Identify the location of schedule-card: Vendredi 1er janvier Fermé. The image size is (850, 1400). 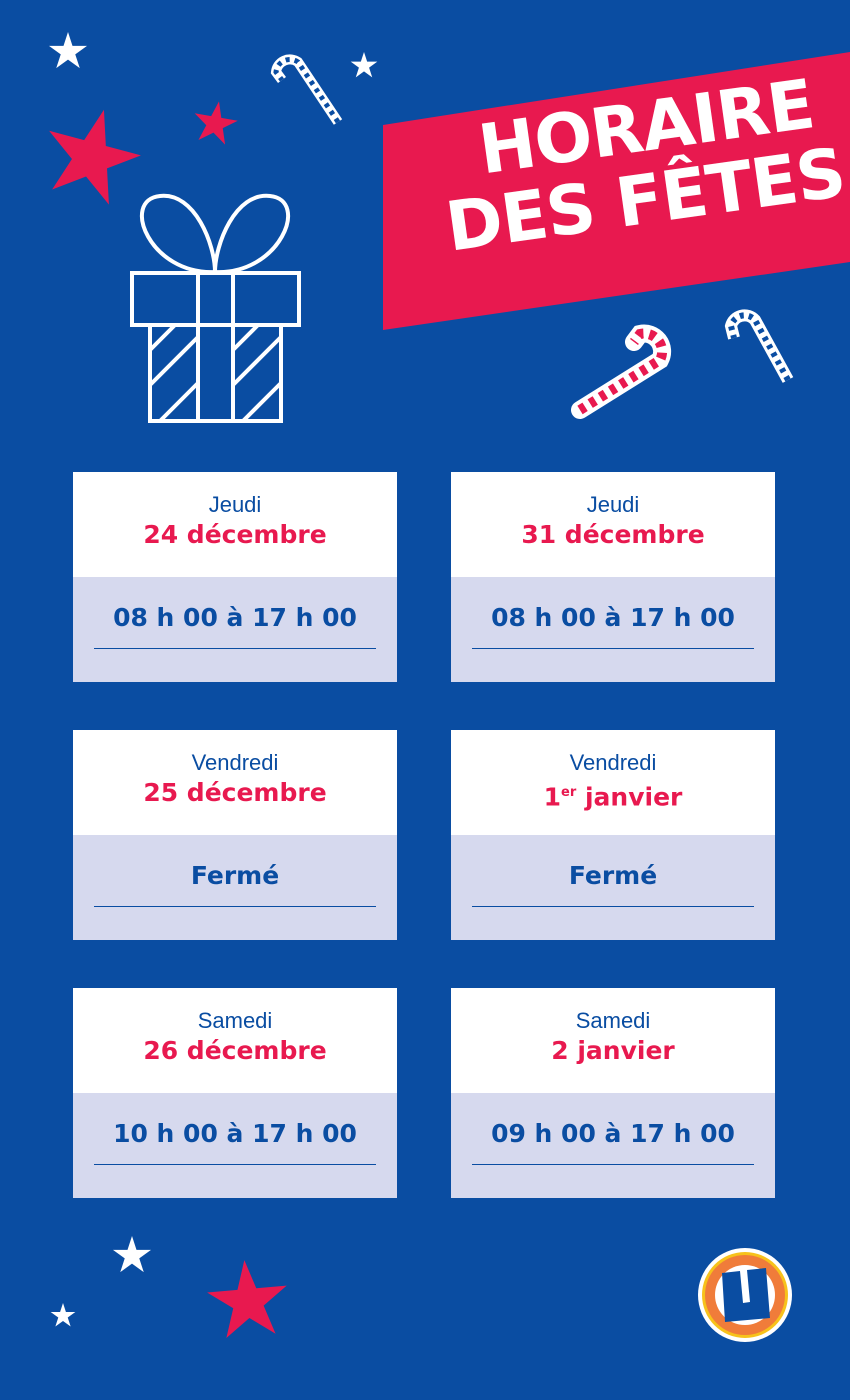
(613, 835).